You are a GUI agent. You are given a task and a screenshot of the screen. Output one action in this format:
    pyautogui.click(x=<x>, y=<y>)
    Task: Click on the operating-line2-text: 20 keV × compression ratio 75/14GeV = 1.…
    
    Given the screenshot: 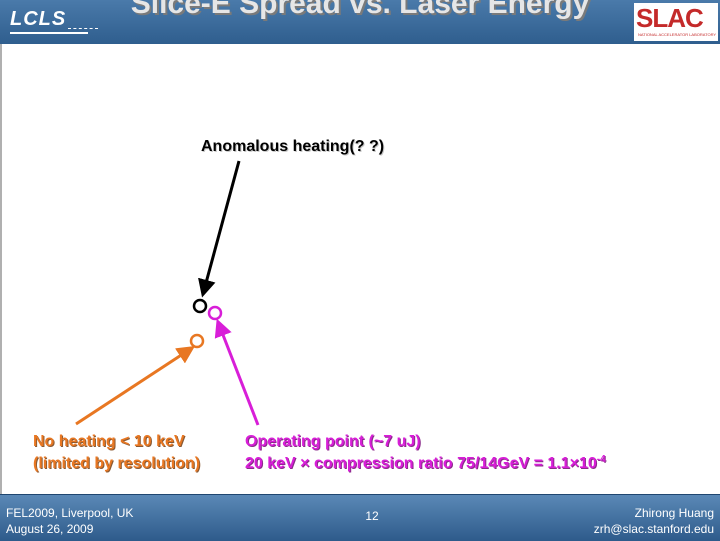 What is the action you would take?
    pyautogui.click(x=421, y=463)
    